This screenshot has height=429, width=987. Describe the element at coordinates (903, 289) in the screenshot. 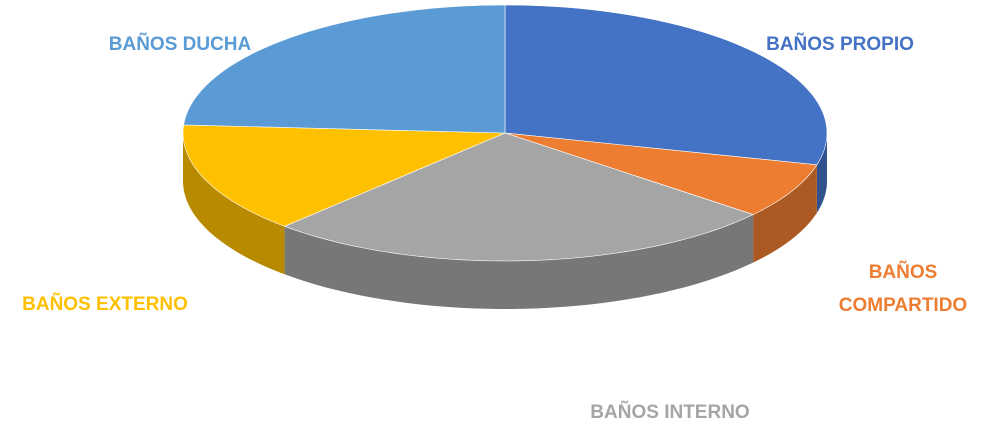

I see `slice-label: BAÑOS COMPARTIDO` at that location.